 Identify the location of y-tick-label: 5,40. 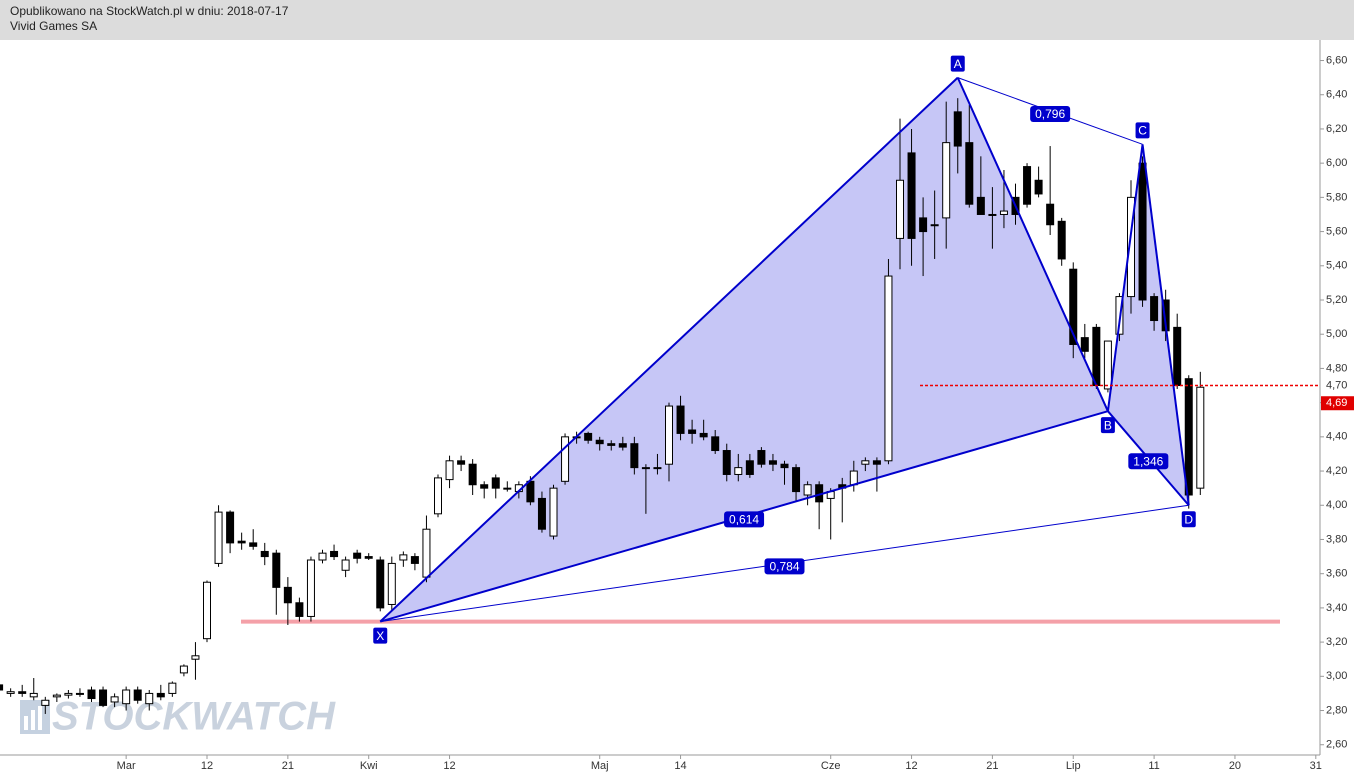
(1336, 266).